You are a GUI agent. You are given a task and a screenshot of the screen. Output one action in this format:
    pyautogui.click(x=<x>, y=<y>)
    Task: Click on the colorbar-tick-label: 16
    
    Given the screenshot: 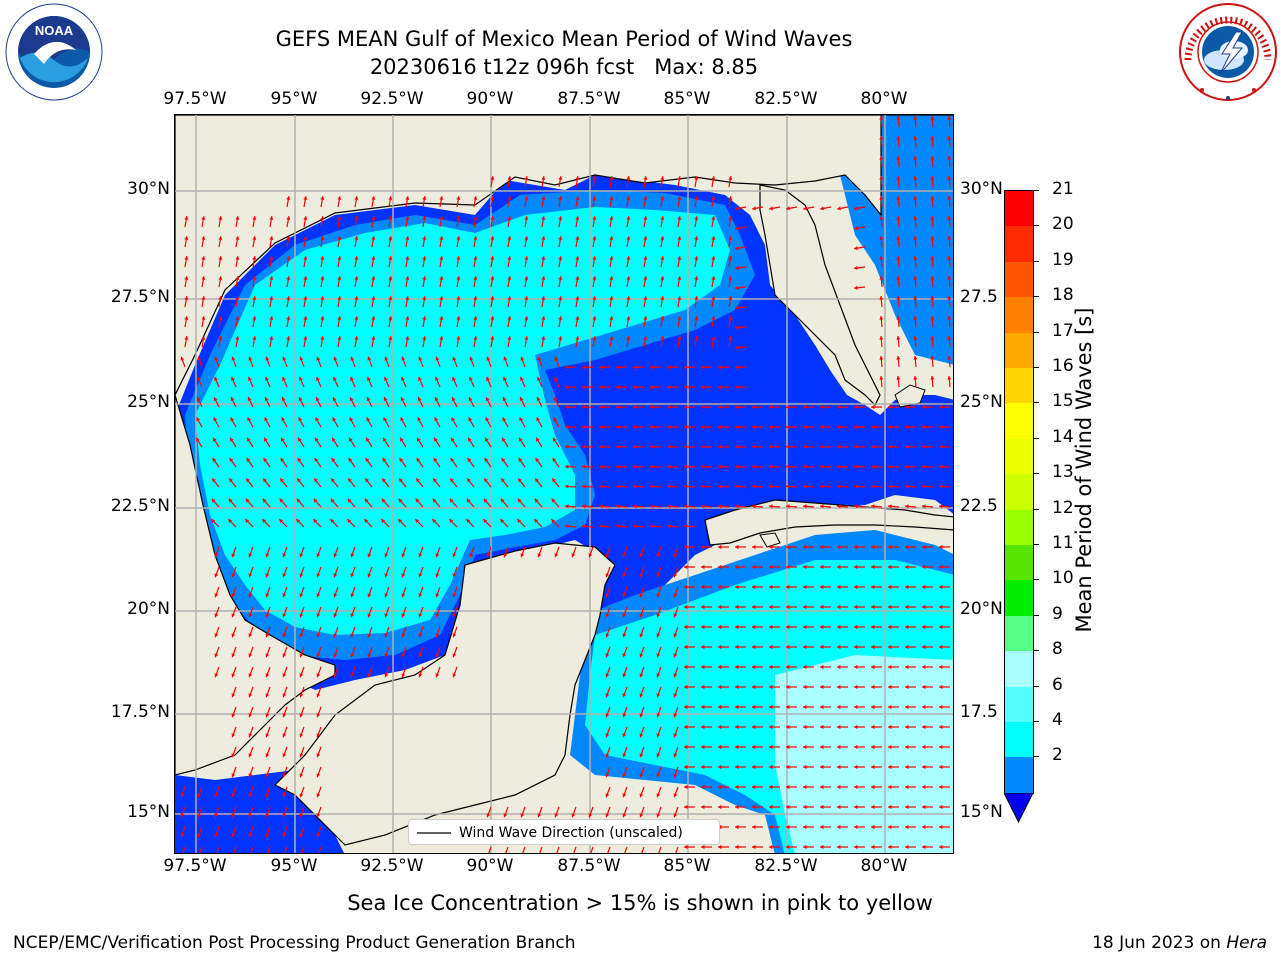 What is the action you would take?
    pyautogui.click(x=1063, y=366)
    